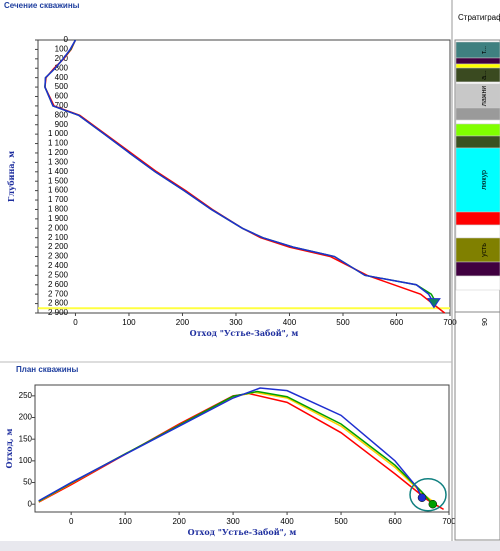  What do you see at coordinates (58, 218) in the screenshot?
I see `y-tick-label: 1 900` at bounding box center [58, 218].